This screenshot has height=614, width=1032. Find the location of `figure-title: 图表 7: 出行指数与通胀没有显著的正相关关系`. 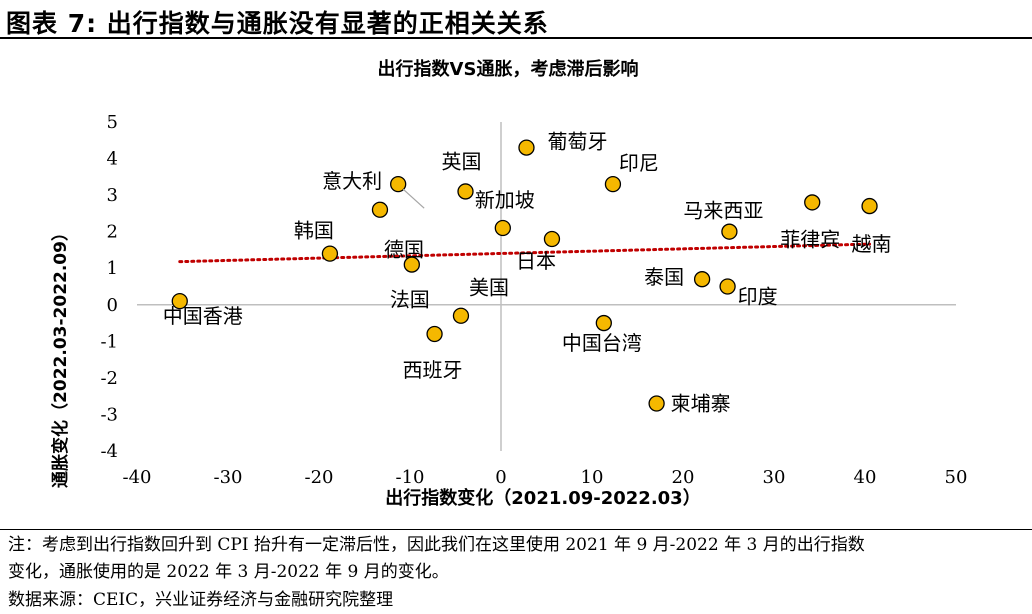

figure-title: 图表 7: 出行指数与通胀没有显著的正相关关系 is located at coordinates (277, 23).